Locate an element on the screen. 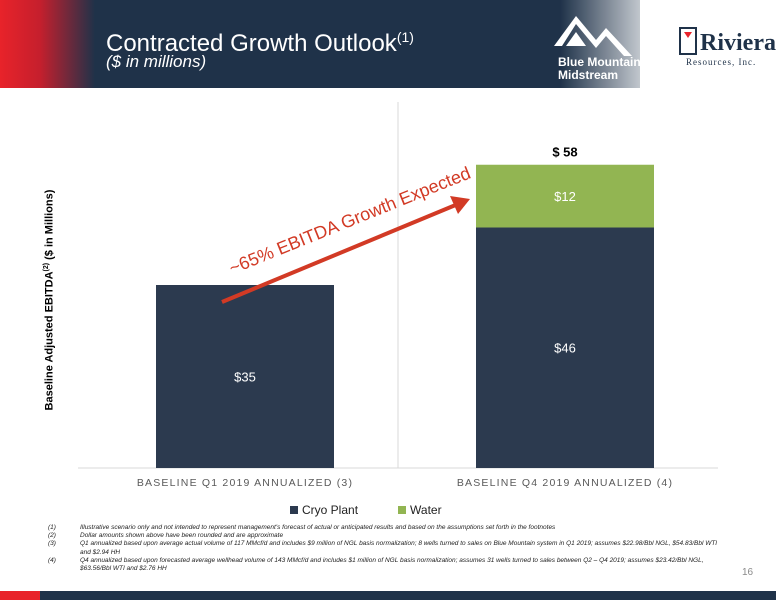  growth-annotation: ~65% EBITDA Growth Expected is located at coordinates (349, 220).